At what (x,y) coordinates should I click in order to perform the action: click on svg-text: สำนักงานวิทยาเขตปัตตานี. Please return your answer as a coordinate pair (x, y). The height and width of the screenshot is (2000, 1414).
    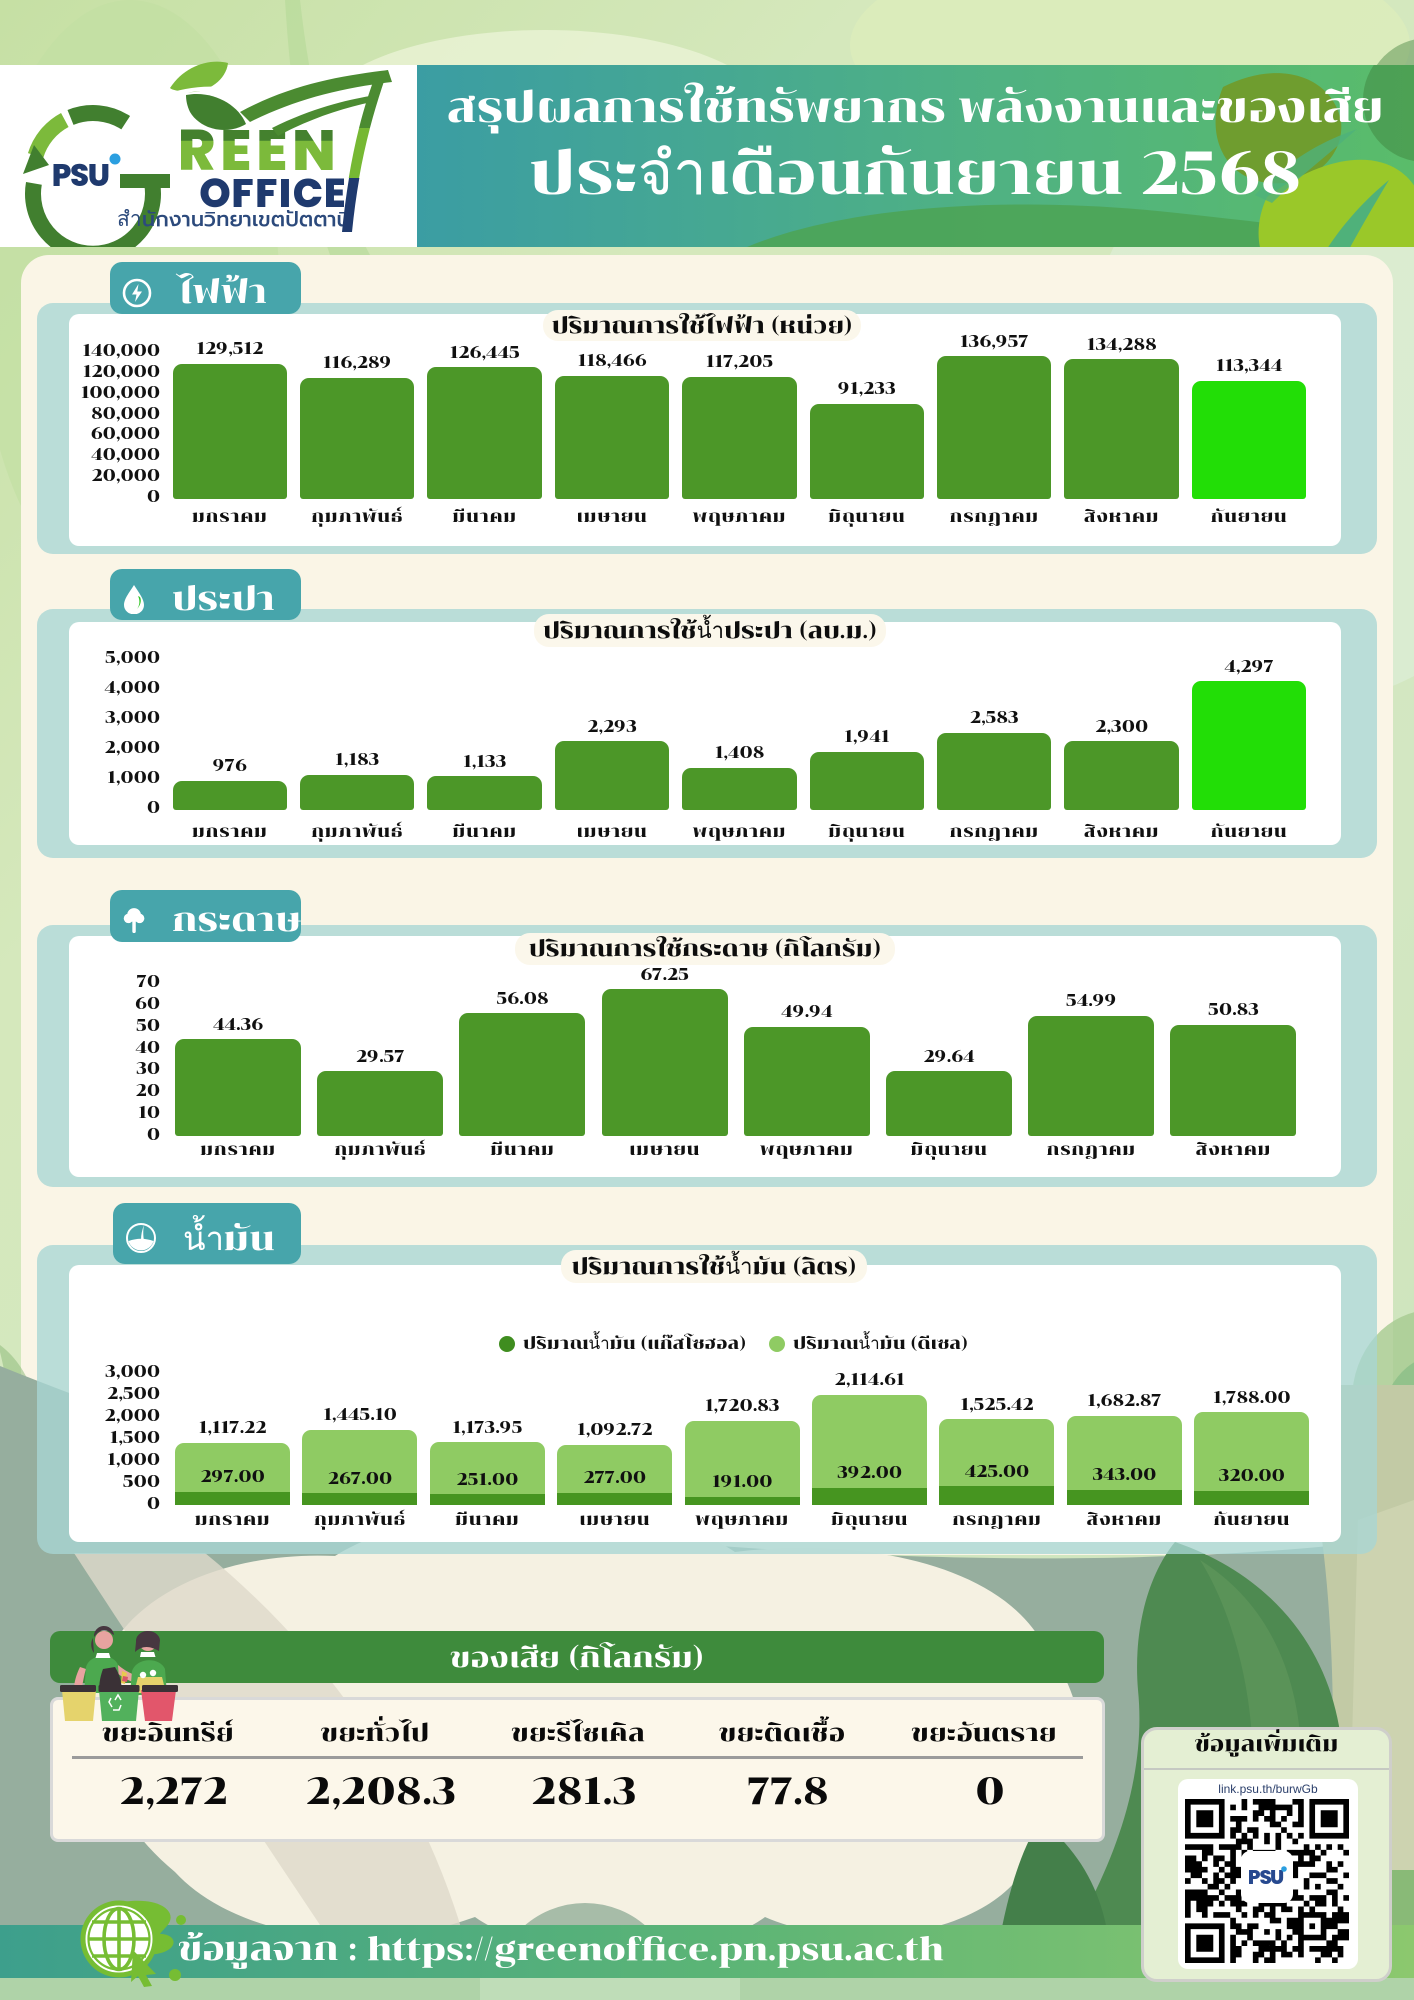
    Looking at the image, I should click on (233, 219).